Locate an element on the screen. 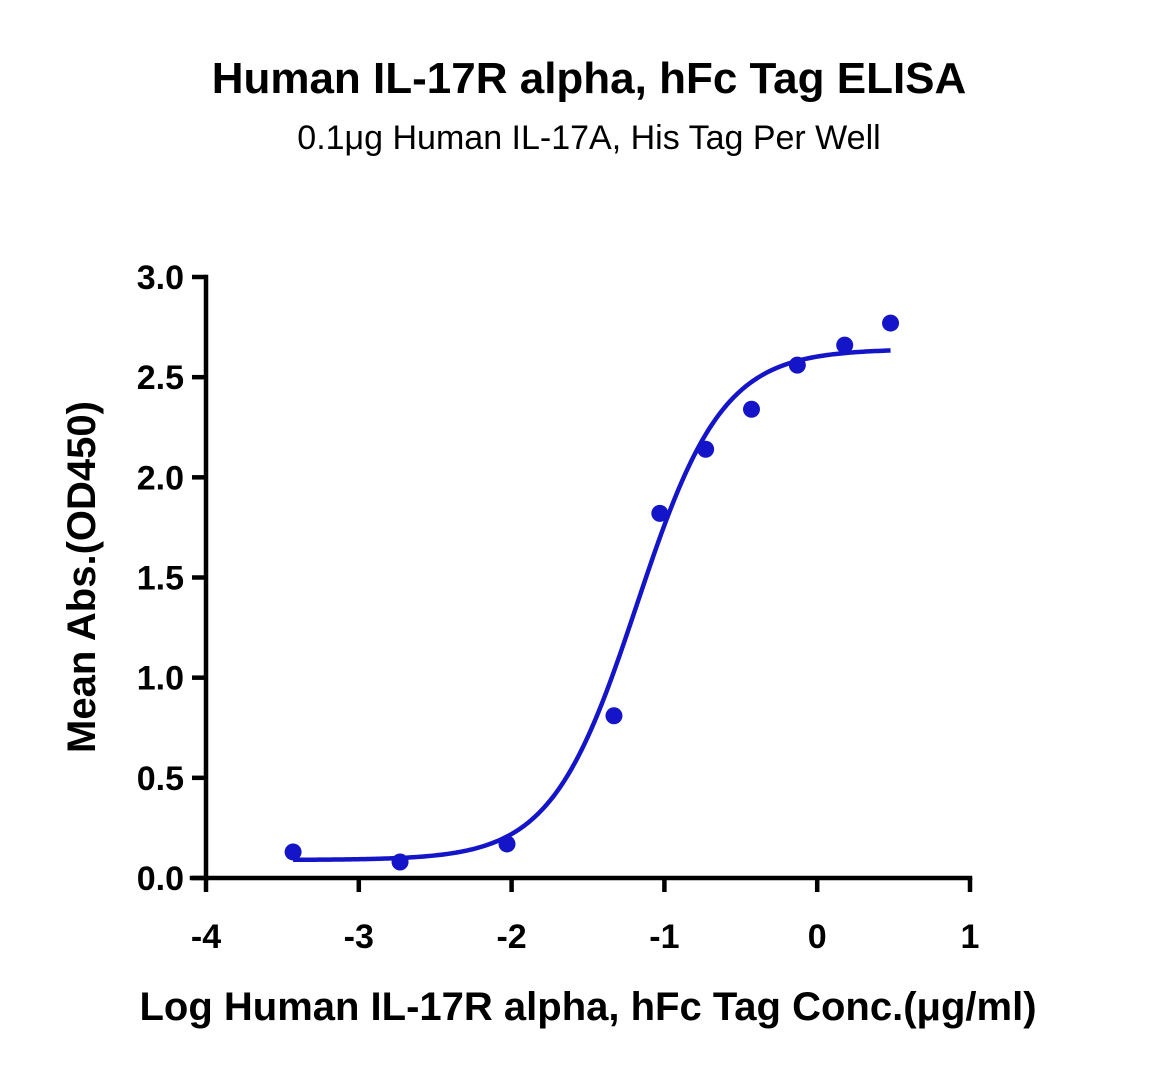 This screenshot has width=1163, height=1076. chart-title: Human IL-17R alpha, hFc Tag ELISA is located at coordinates (589, 78).